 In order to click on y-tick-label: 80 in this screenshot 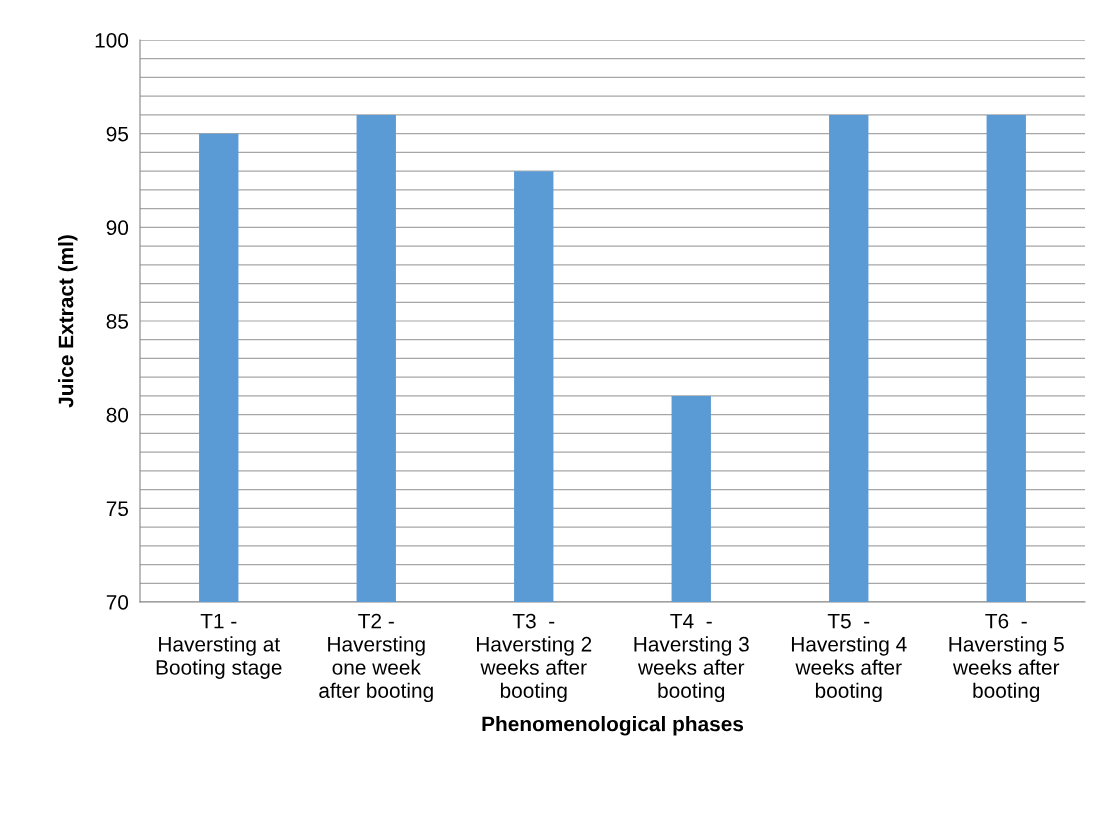, I will do `click(117, 415)`.